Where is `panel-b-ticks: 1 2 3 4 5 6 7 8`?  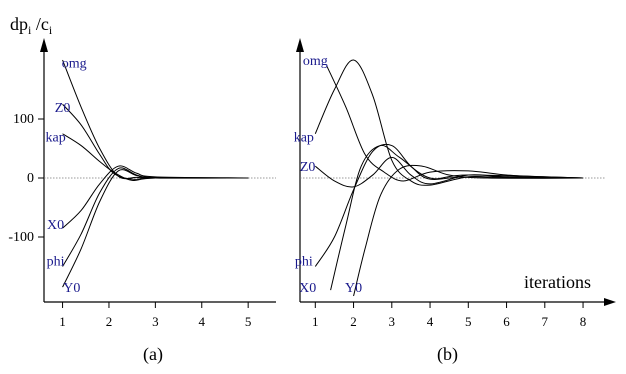
panel-b-ticks: 1 2 3 4 5 6 7 8 is located at coordinates (449, 315).